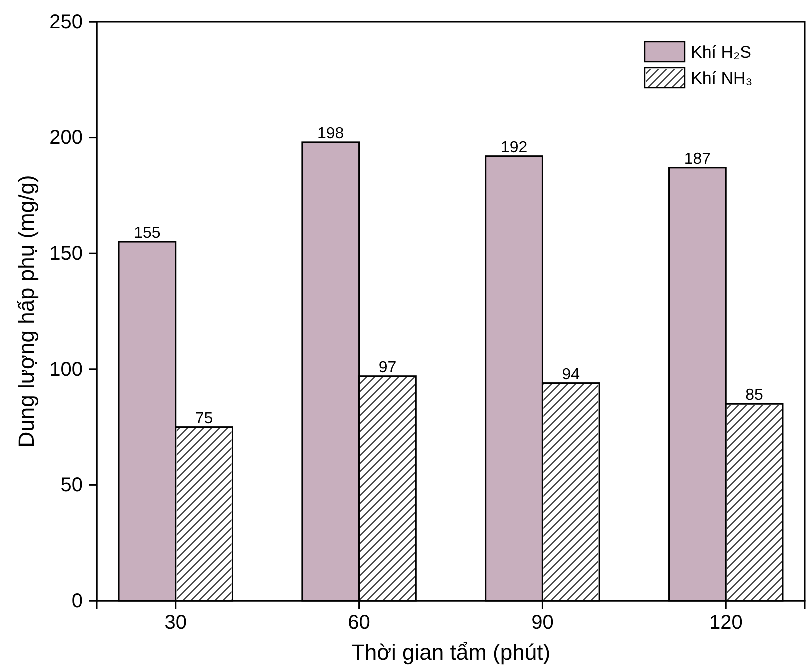  What do you see at coordinates (26, 311) in the screenshot?
I see `y-axis-title: Dung lượng hấp phụ (mg/g)` at bounding box center [26, 311].